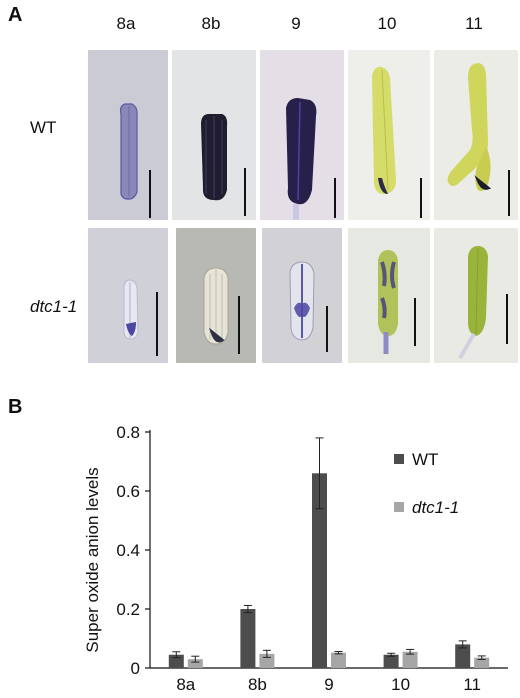 This screenshot has width=520, height=698. Describe the element at coordinates (387, 23) in the screenshot. I see `stage-label-10: 10` at that location.